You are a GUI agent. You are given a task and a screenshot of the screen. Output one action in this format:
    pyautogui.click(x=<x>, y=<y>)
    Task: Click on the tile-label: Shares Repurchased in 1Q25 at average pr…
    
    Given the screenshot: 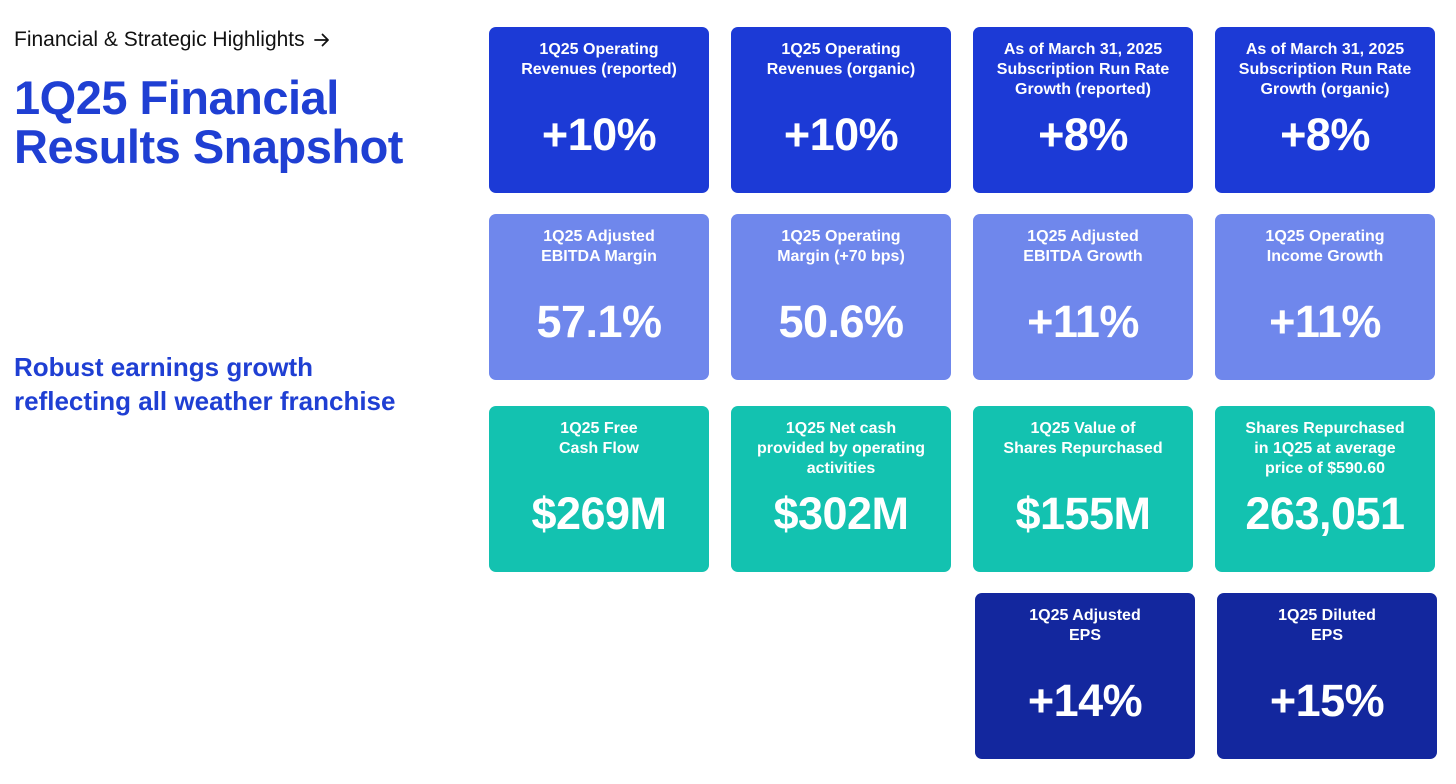 What is the action you would take?
    pyautogui.click(x=1325, y=449)
    